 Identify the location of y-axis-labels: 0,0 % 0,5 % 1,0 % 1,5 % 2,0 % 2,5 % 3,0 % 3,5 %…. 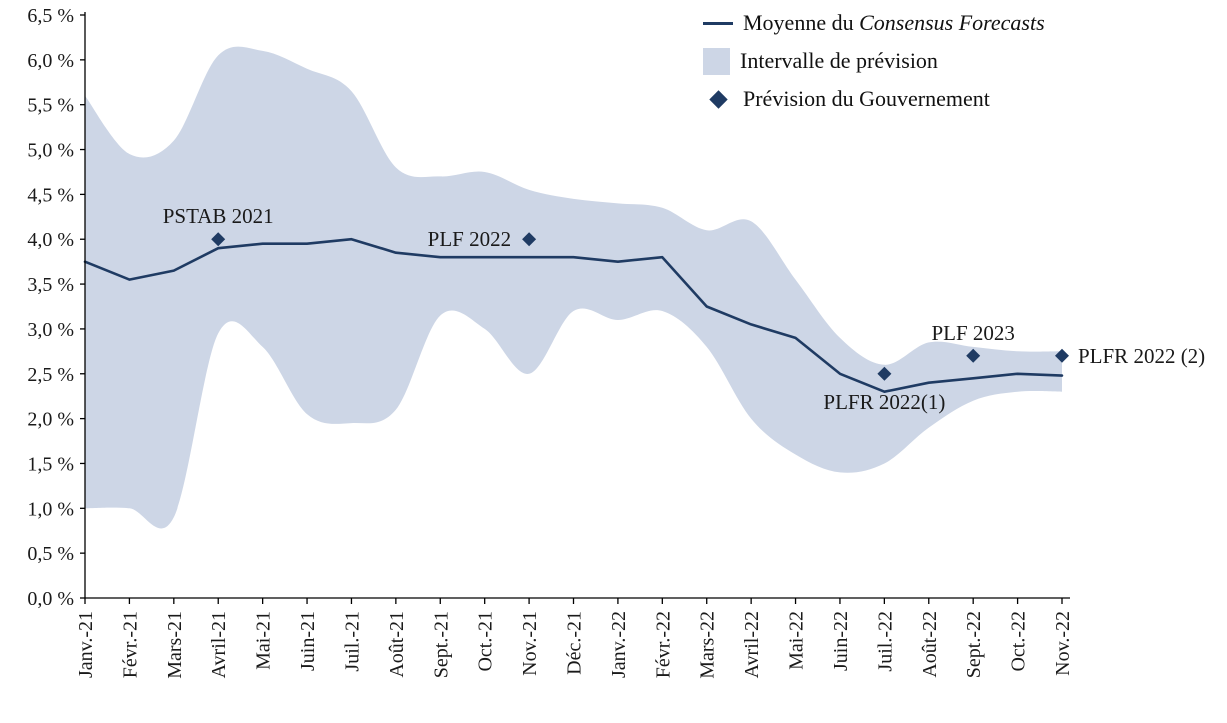
(50, 307).